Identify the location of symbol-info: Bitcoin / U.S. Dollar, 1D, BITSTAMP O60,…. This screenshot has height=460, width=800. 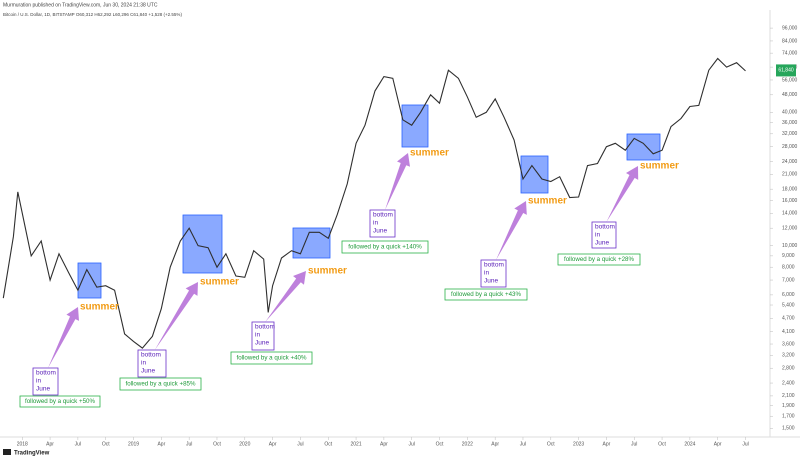
(92, 14).